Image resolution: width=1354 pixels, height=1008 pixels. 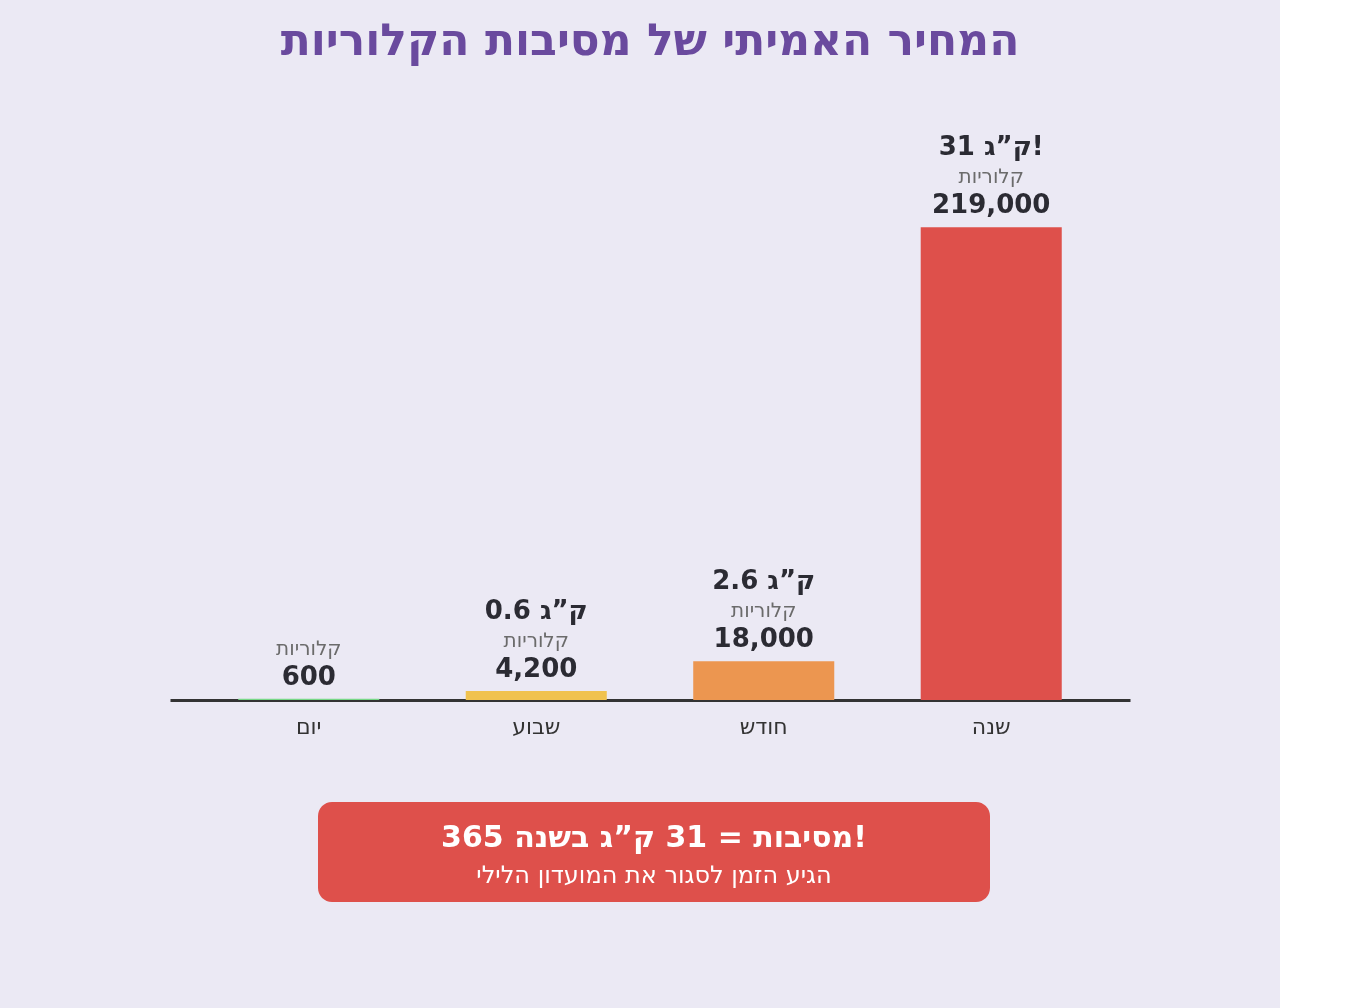 What do you see at coordinates (764, 580) in the screenshot?
I see `annotation: 2.6 ק”ג` at bounding box center [764, 580].